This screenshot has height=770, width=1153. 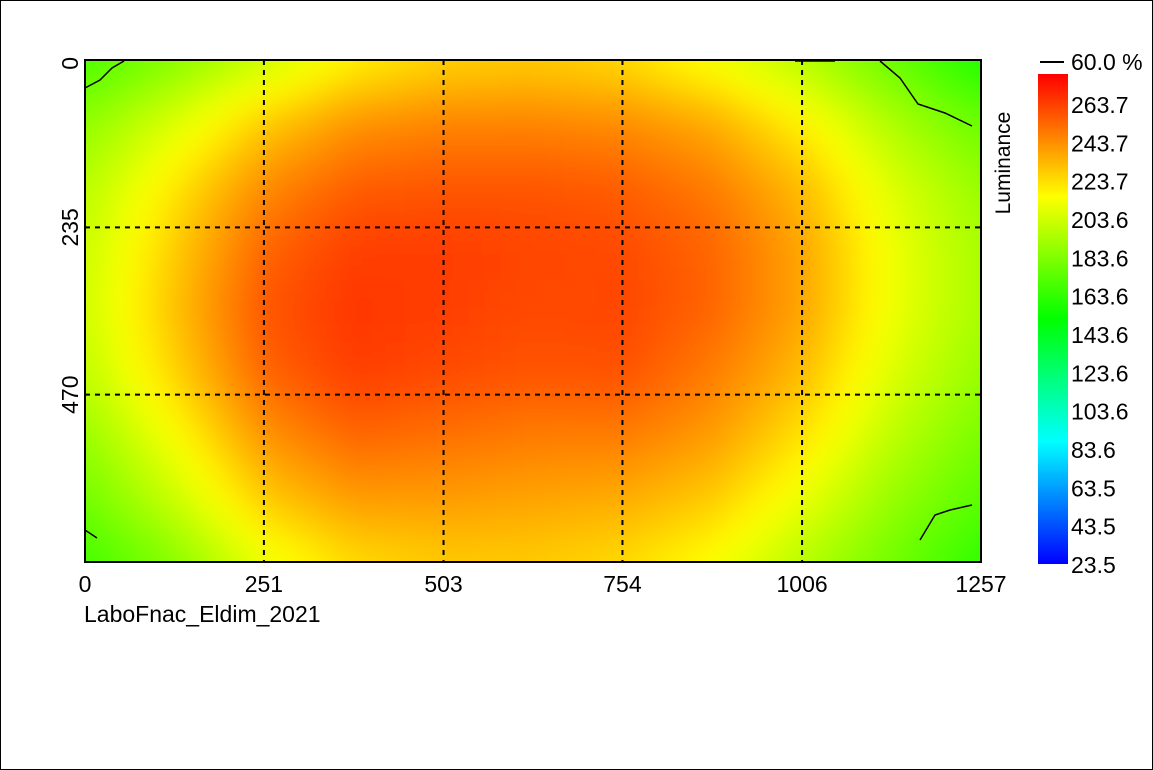 I want to click on colorbar-tick-label: 43.5, so click(x=1093, y=527).